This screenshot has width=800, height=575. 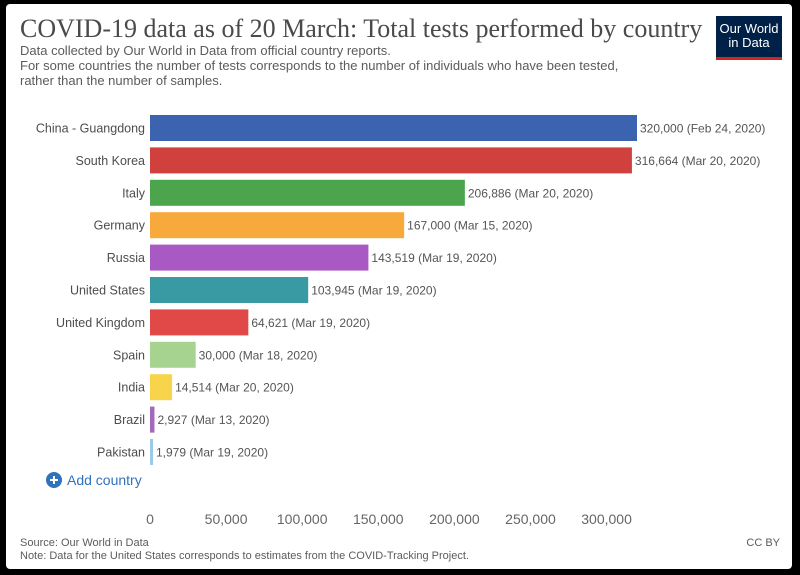 I want to click on value-label: 316,664 (Mar 20, 2020), so click(x=697, y=161).